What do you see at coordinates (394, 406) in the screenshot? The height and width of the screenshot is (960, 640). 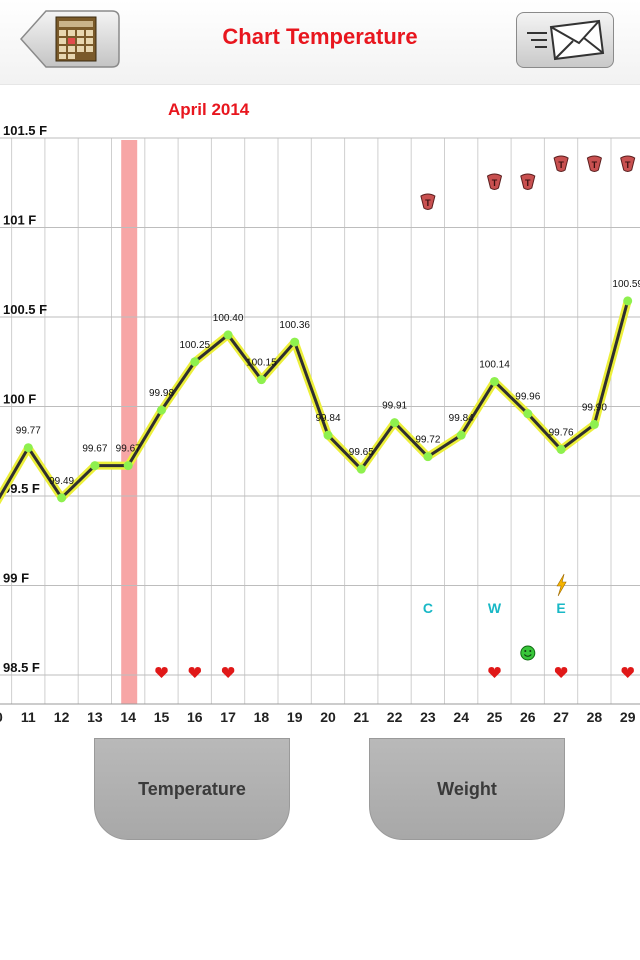 I see `data-label: 99.91` at bounding box center [394, 406].